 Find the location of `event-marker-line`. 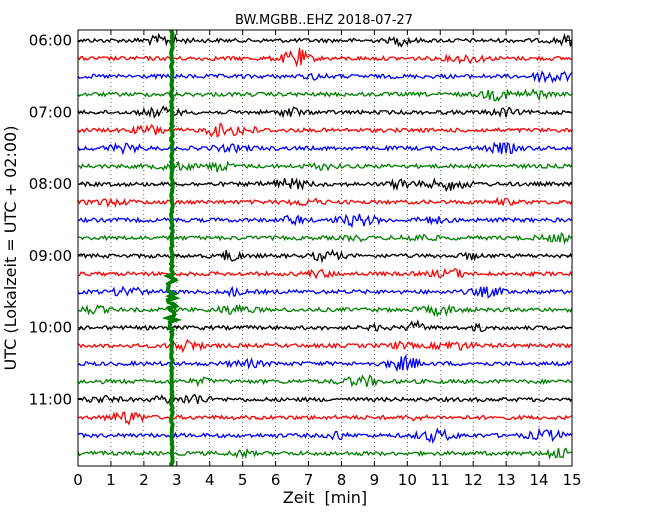

event-marker-line is located at coordinates (172, 248).